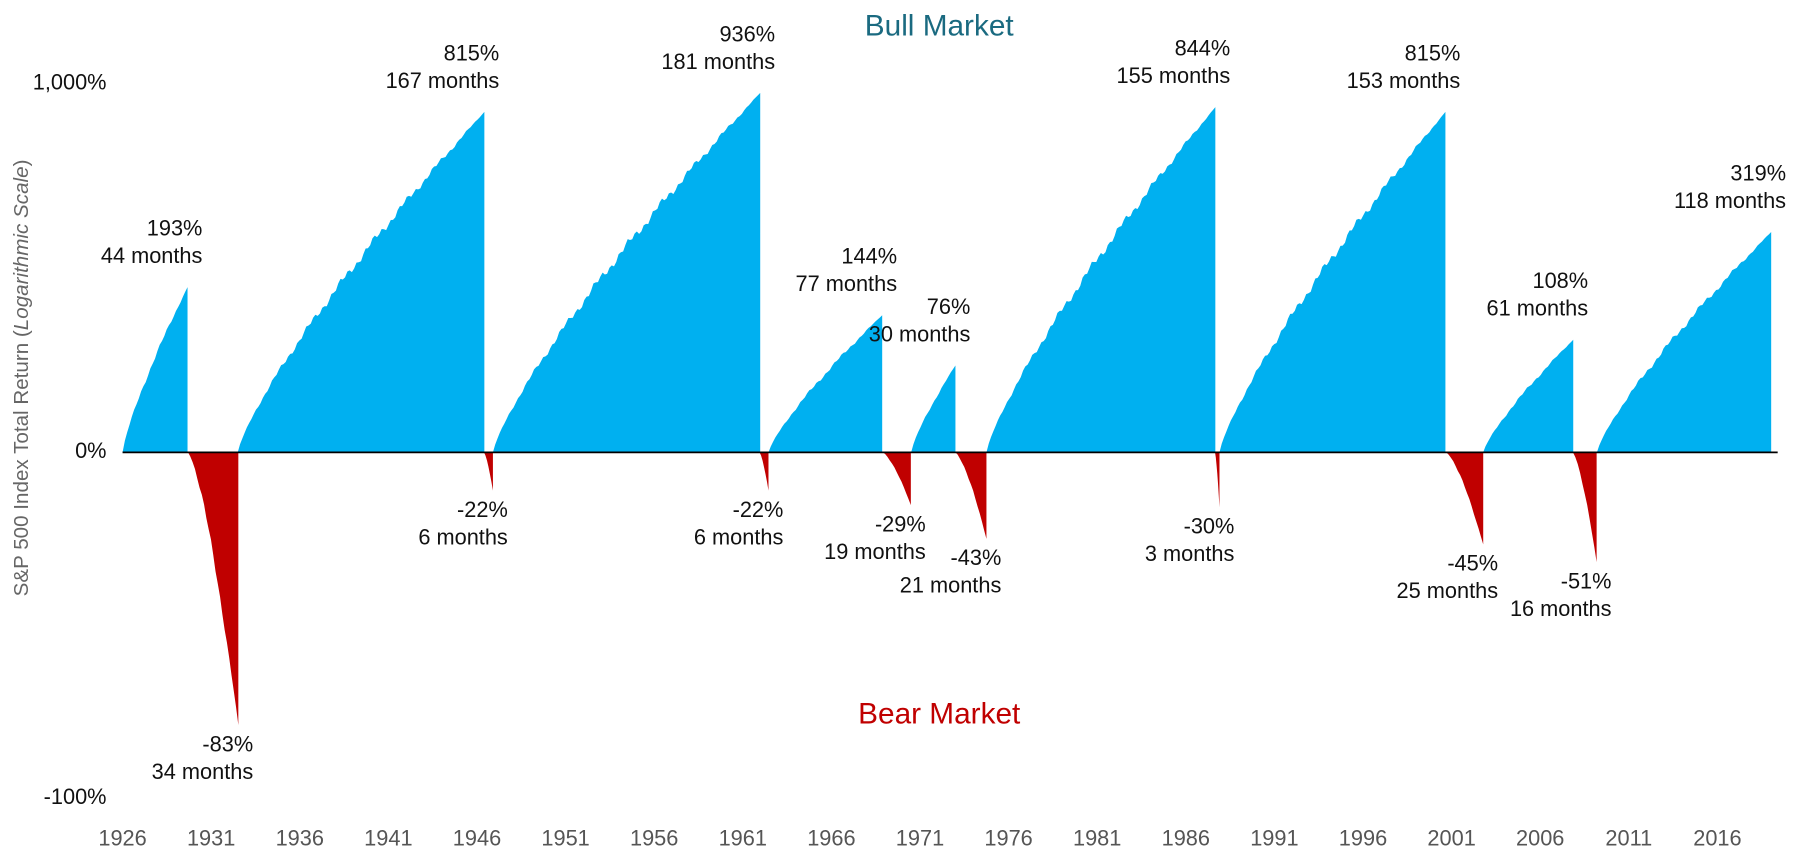 The width and height of the screenshot is (1796, 851). I want to click on x-tick-label: 1946, so click(477, 837).